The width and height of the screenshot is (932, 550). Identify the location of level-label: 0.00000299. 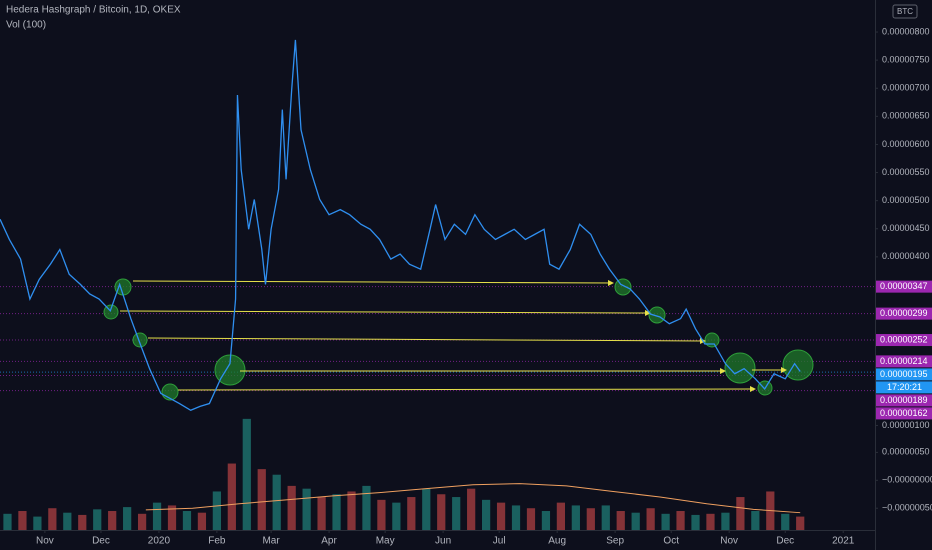
(904, 313).